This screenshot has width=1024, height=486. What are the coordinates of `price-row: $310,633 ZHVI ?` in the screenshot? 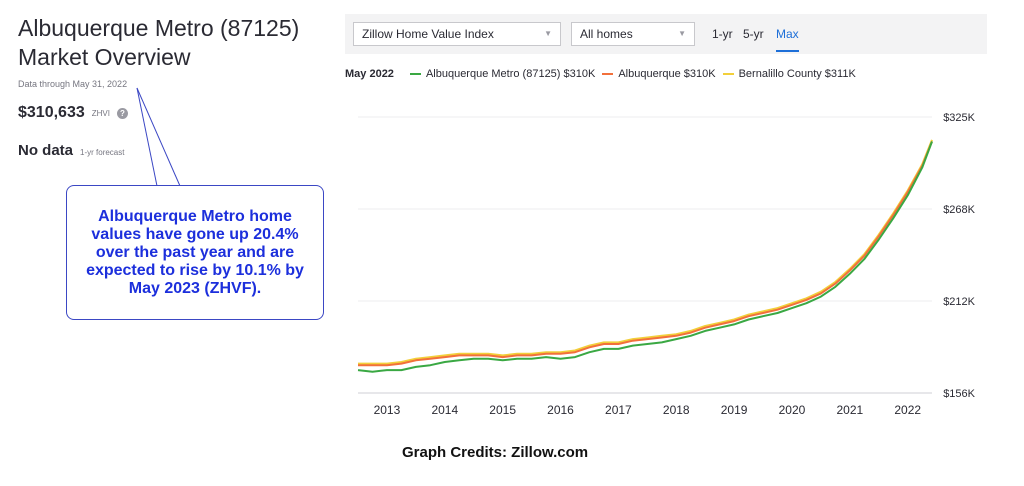 It's located at (73, 113).